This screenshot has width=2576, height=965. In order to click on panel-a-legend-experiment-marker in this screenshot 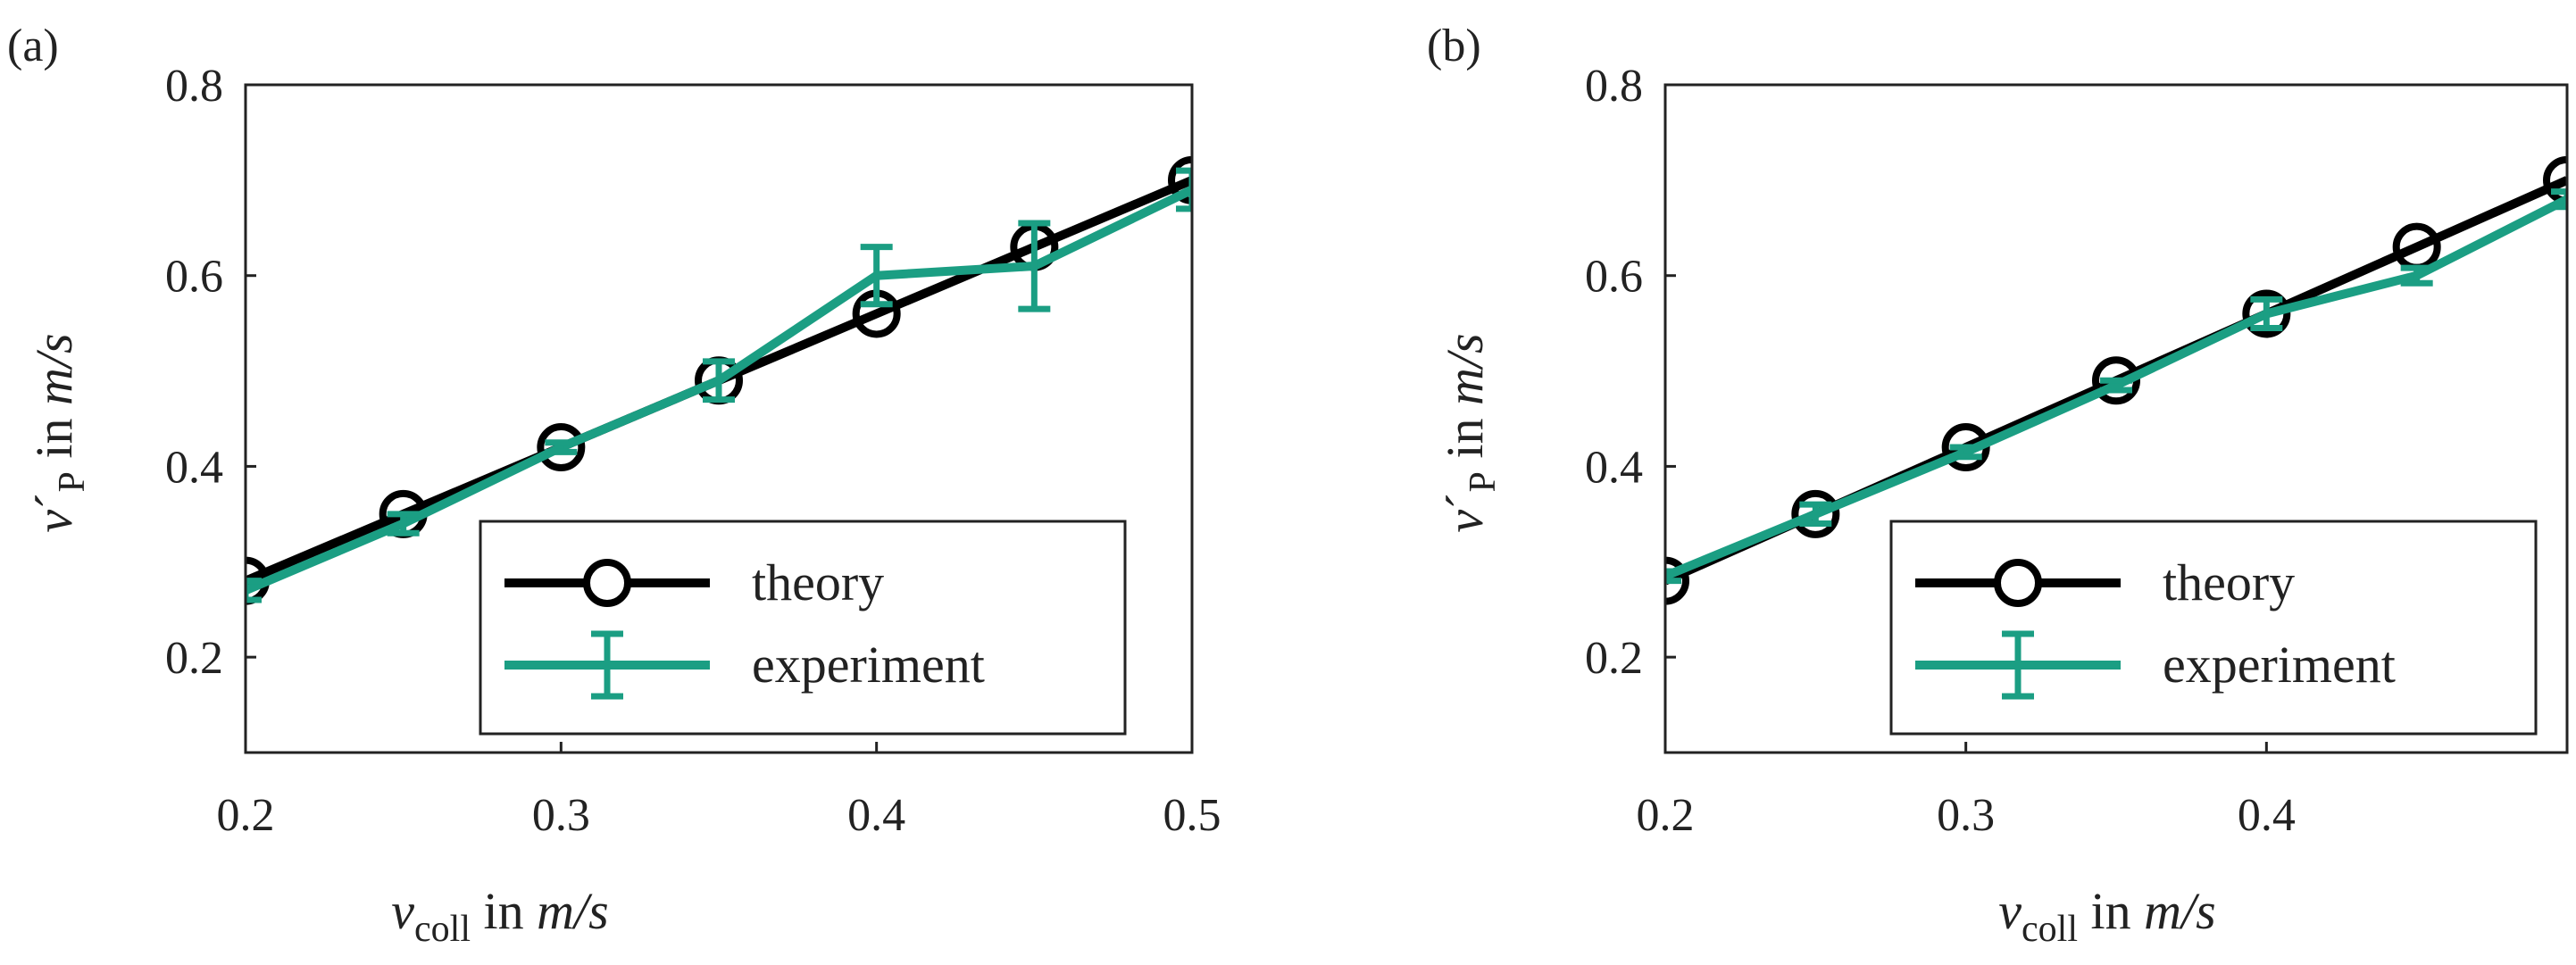, I will do `click(607, 665)`.